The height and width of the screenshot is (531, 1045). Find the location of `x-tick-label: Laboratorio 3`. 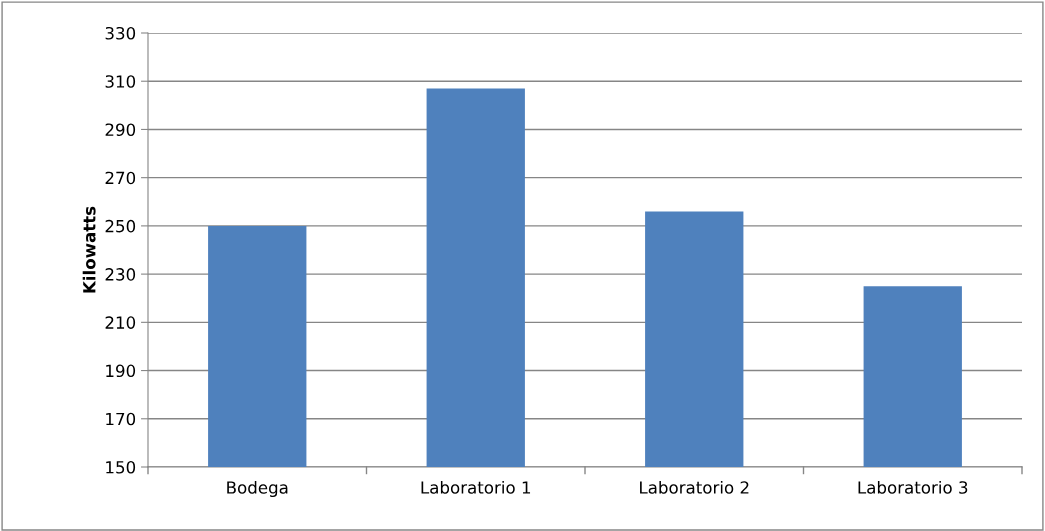

x-tick-label: Laboratorio 3 is located at coordinates (913, 487).